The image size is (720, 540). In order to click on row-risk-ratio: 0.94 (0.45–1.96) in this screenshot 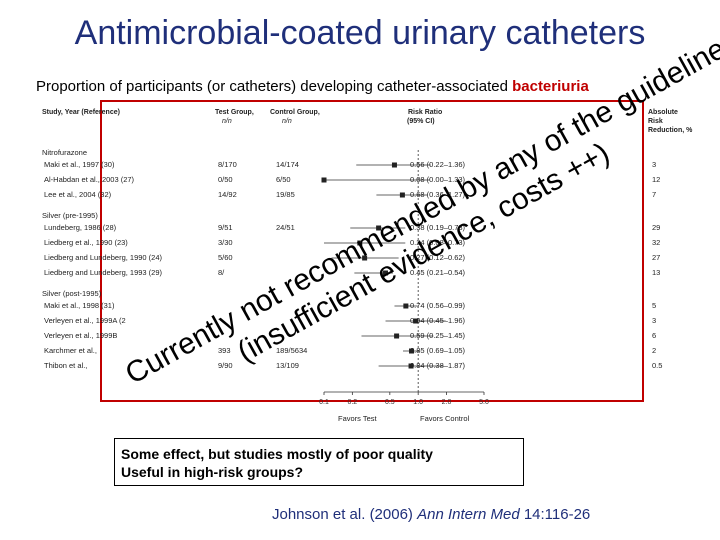, I will do `click(438, 320)`.